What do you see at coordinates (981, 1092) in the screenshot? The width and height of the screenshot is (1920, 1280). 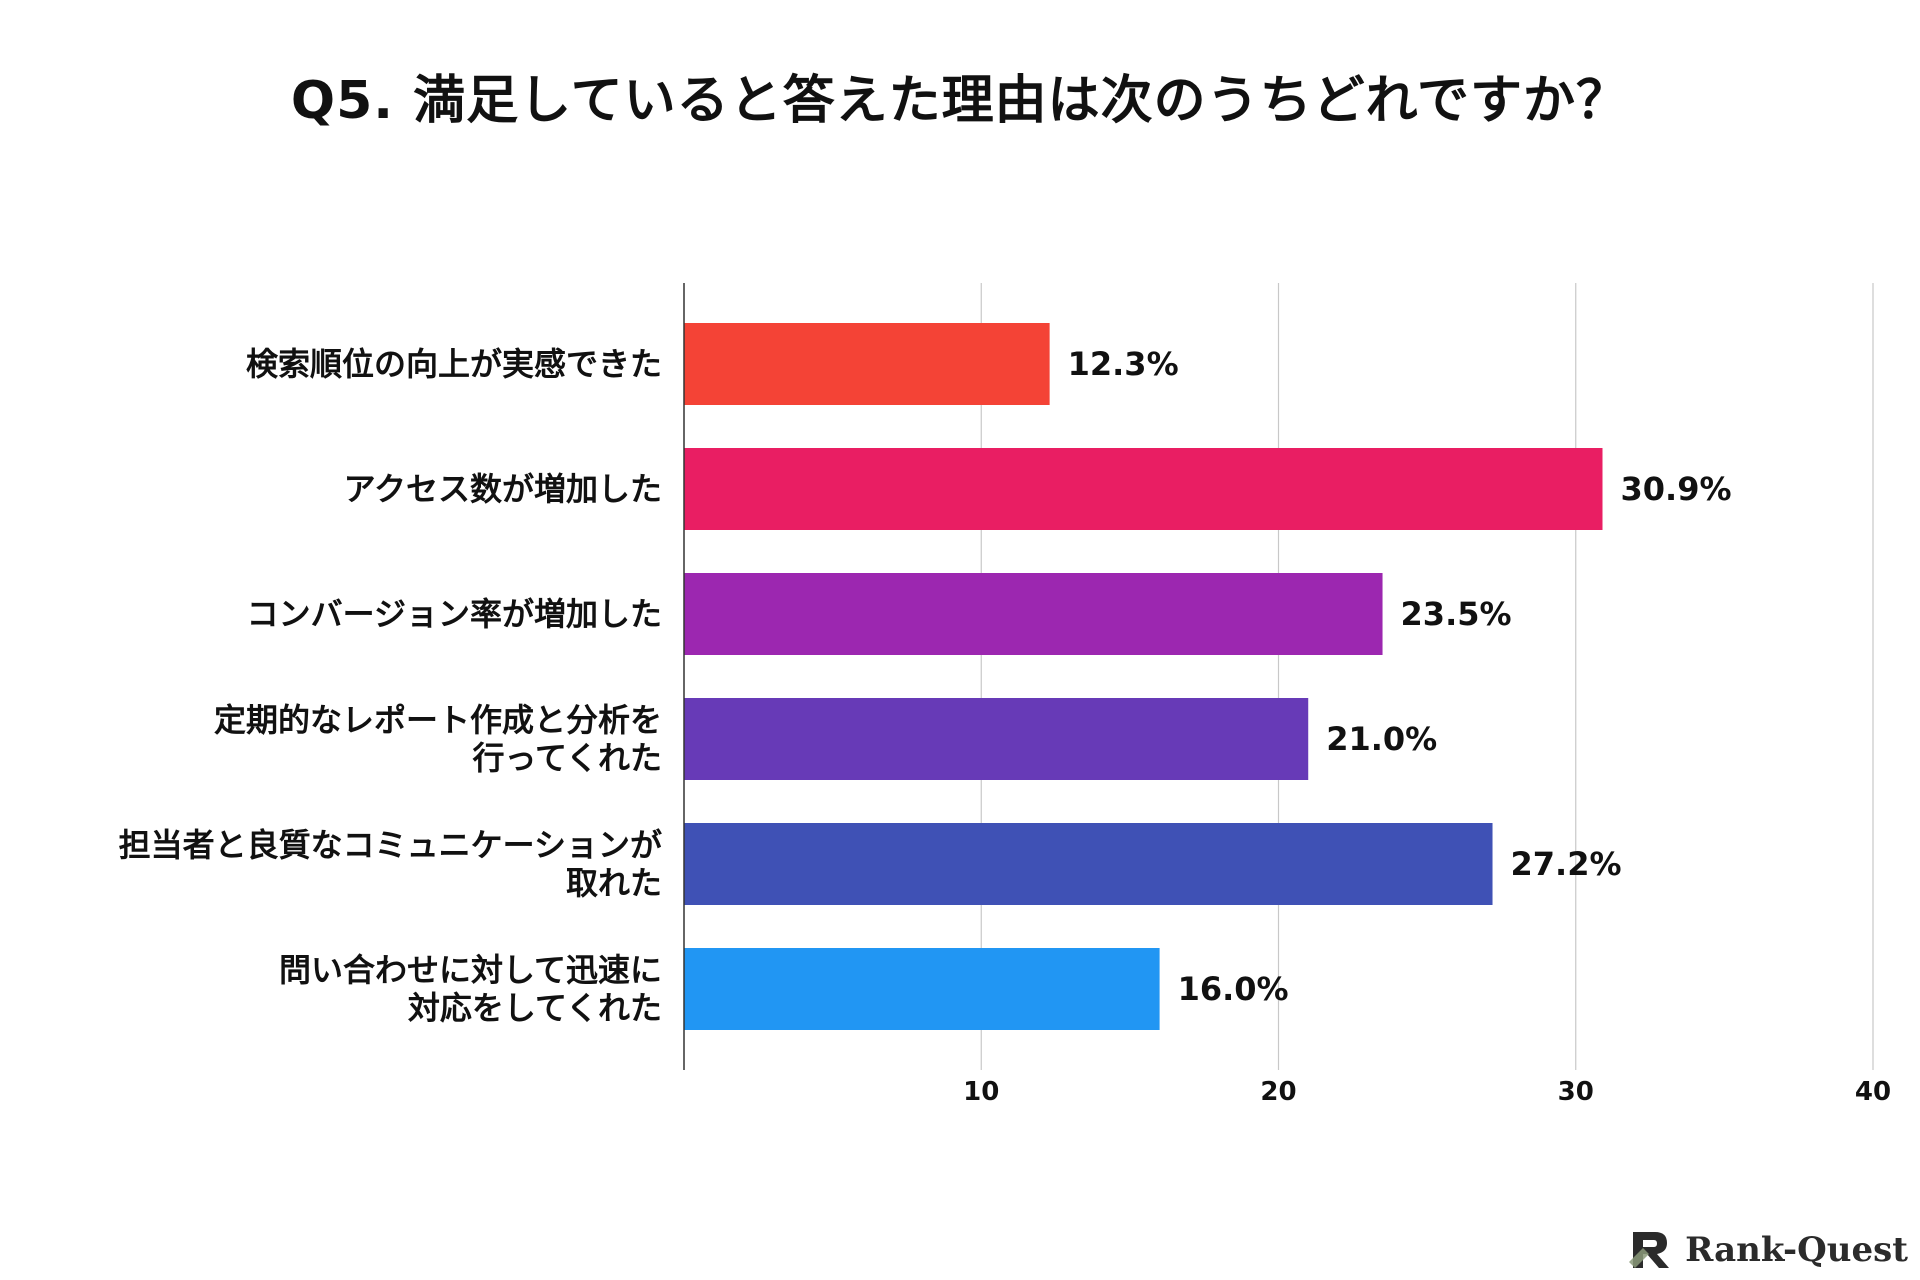 I see `x-tick-label: 10` at bounding box center [981, 1092].